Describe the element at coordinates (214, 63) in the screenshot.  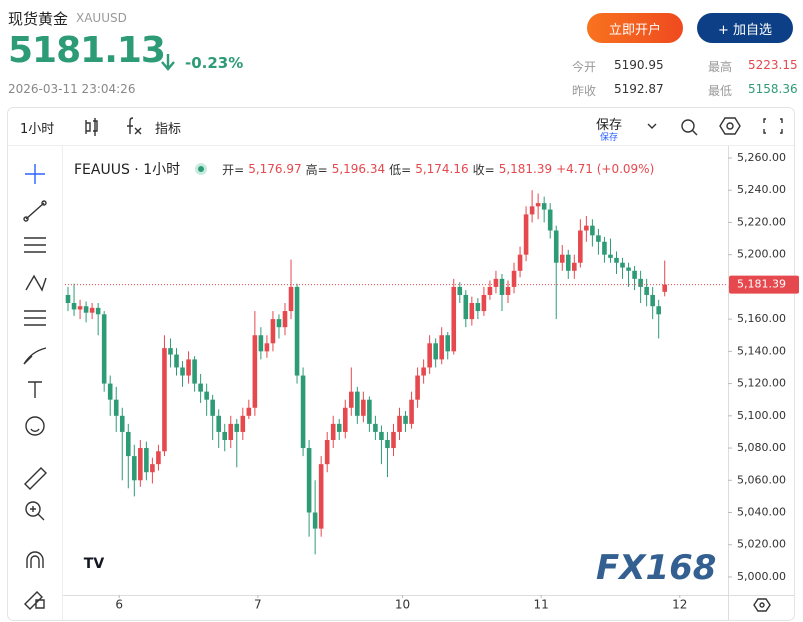
I see `change: -0.23%` at that location.